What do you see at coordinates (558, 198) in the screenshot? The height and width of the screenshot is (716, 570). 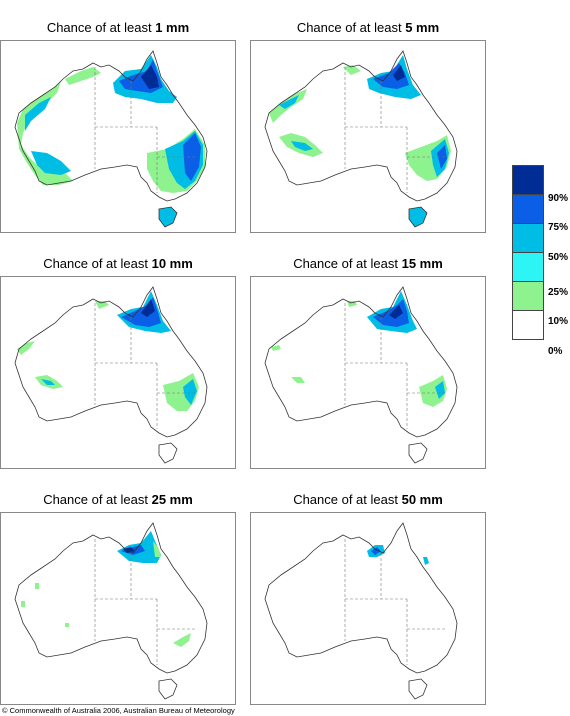 I see `legend-label-90: 90%` at bounding box center [558, 198].